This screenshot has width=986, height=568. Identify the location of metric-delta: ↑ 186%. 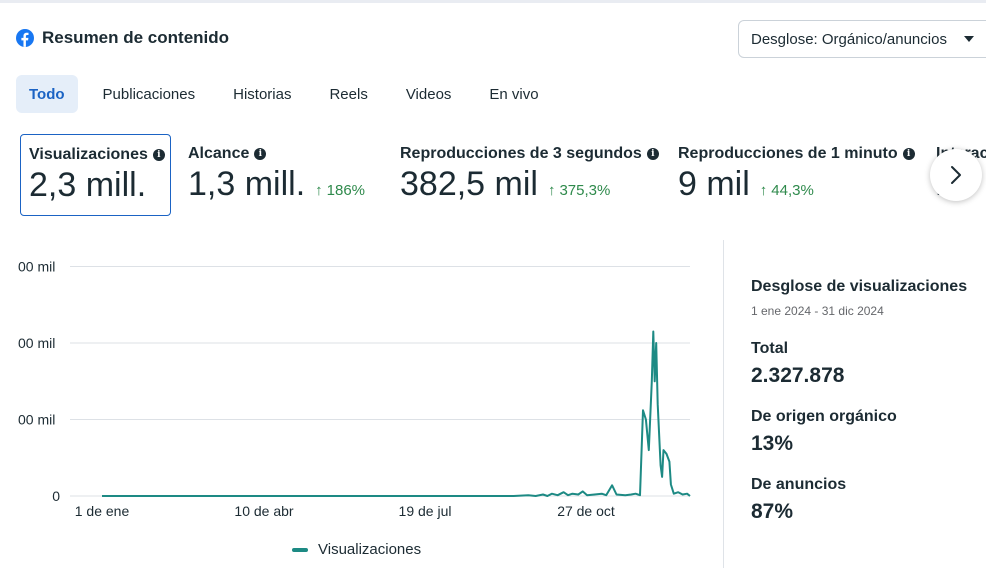
(340, 190).